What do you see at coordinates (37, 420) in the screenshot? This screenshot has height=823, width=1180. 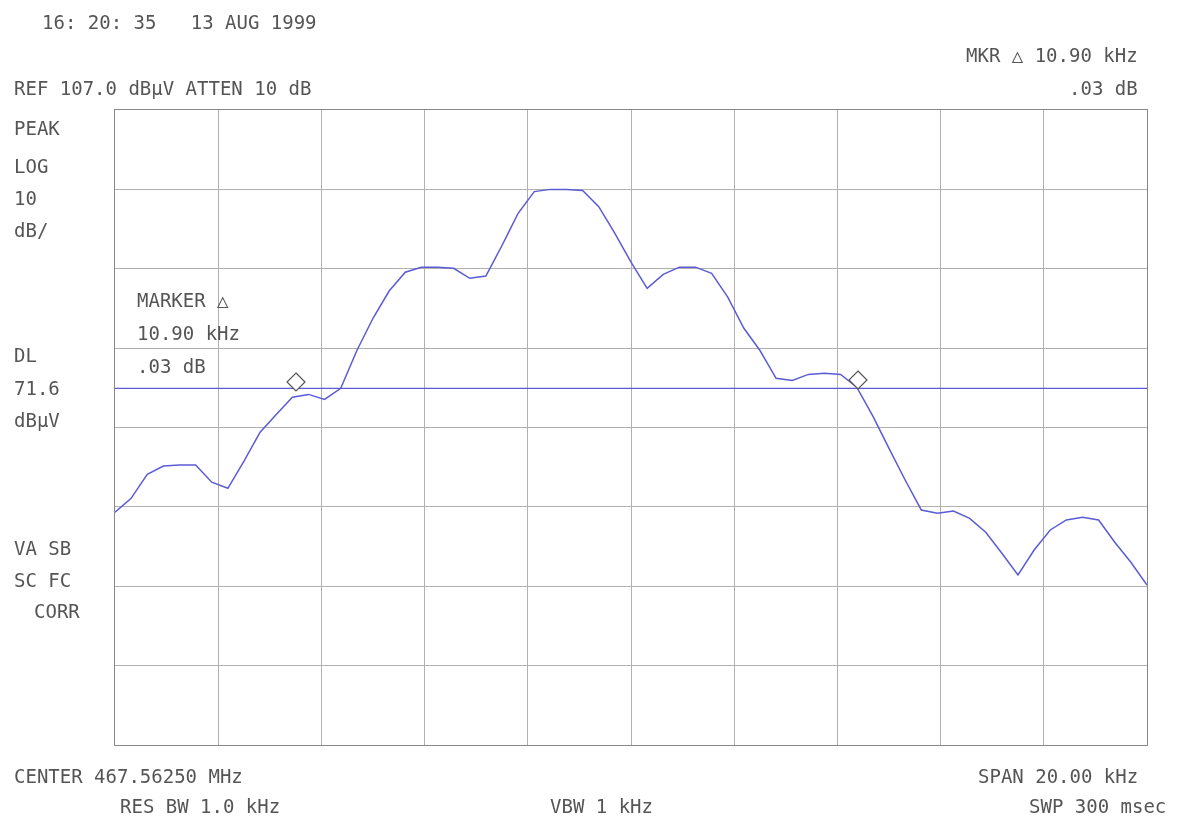 I see `text: dBμV` at bounding box center [37, 420].